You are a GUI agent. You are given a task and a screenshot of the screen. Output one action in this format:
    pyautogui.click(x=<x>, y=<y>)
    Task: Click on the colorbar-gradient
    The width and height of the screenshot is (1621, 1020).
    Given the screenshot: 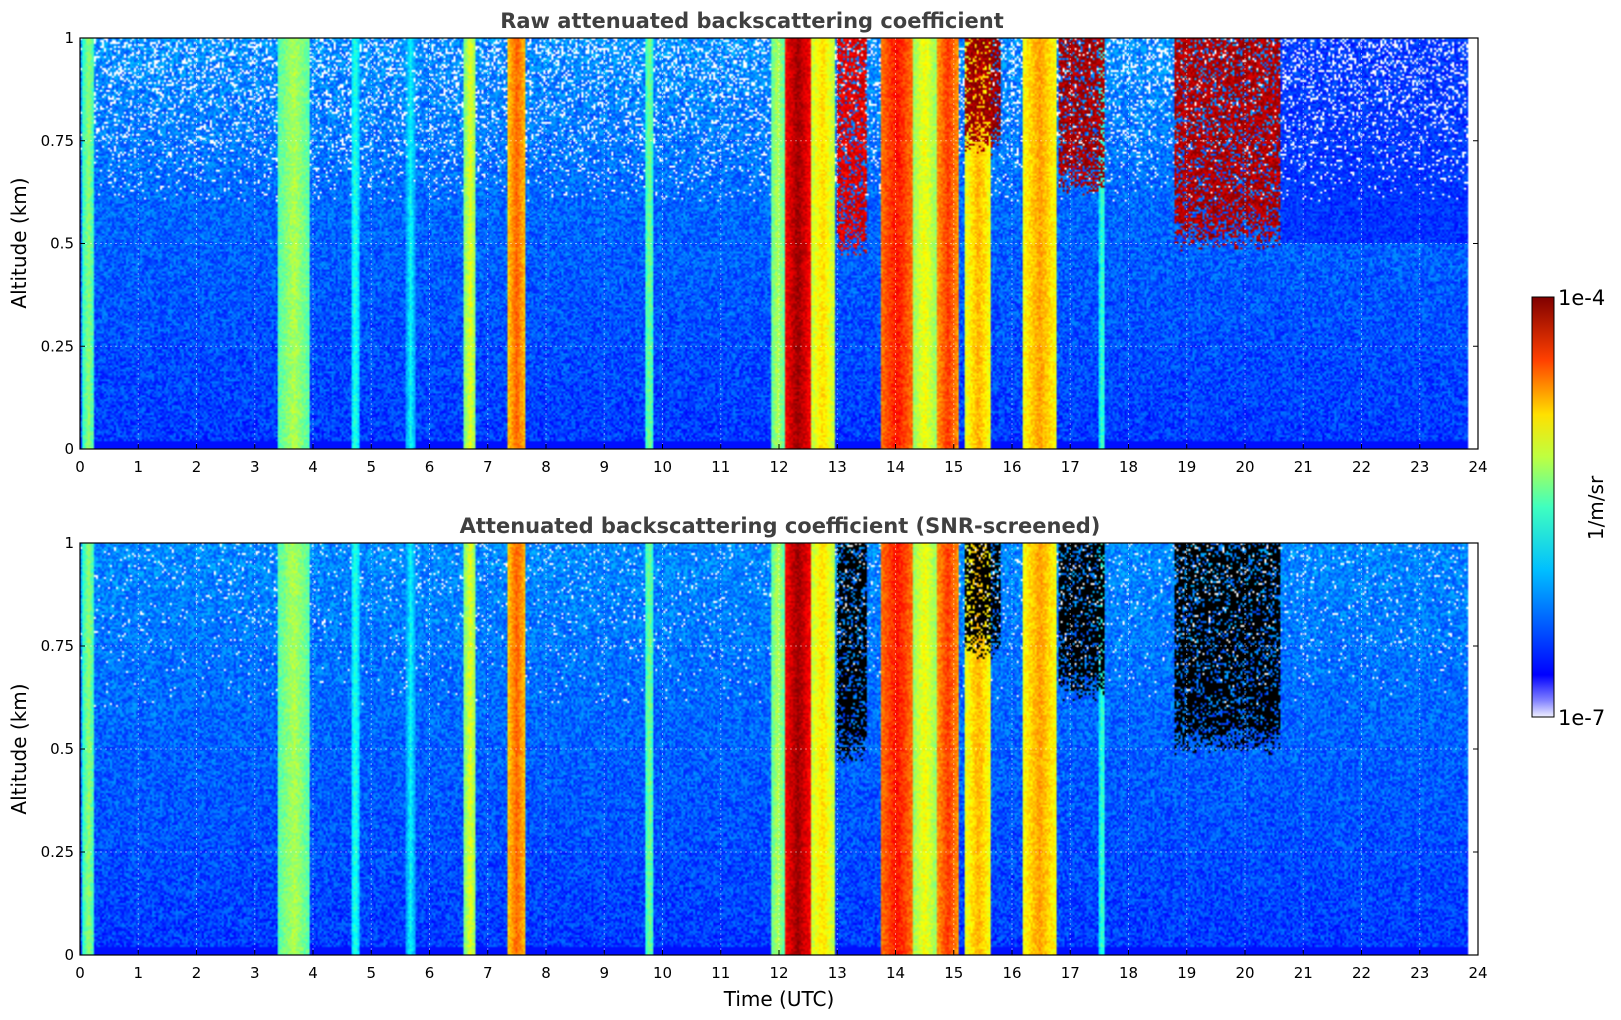 What is the action you would take?
    pyautogui.click(x=1543, y=507)
    